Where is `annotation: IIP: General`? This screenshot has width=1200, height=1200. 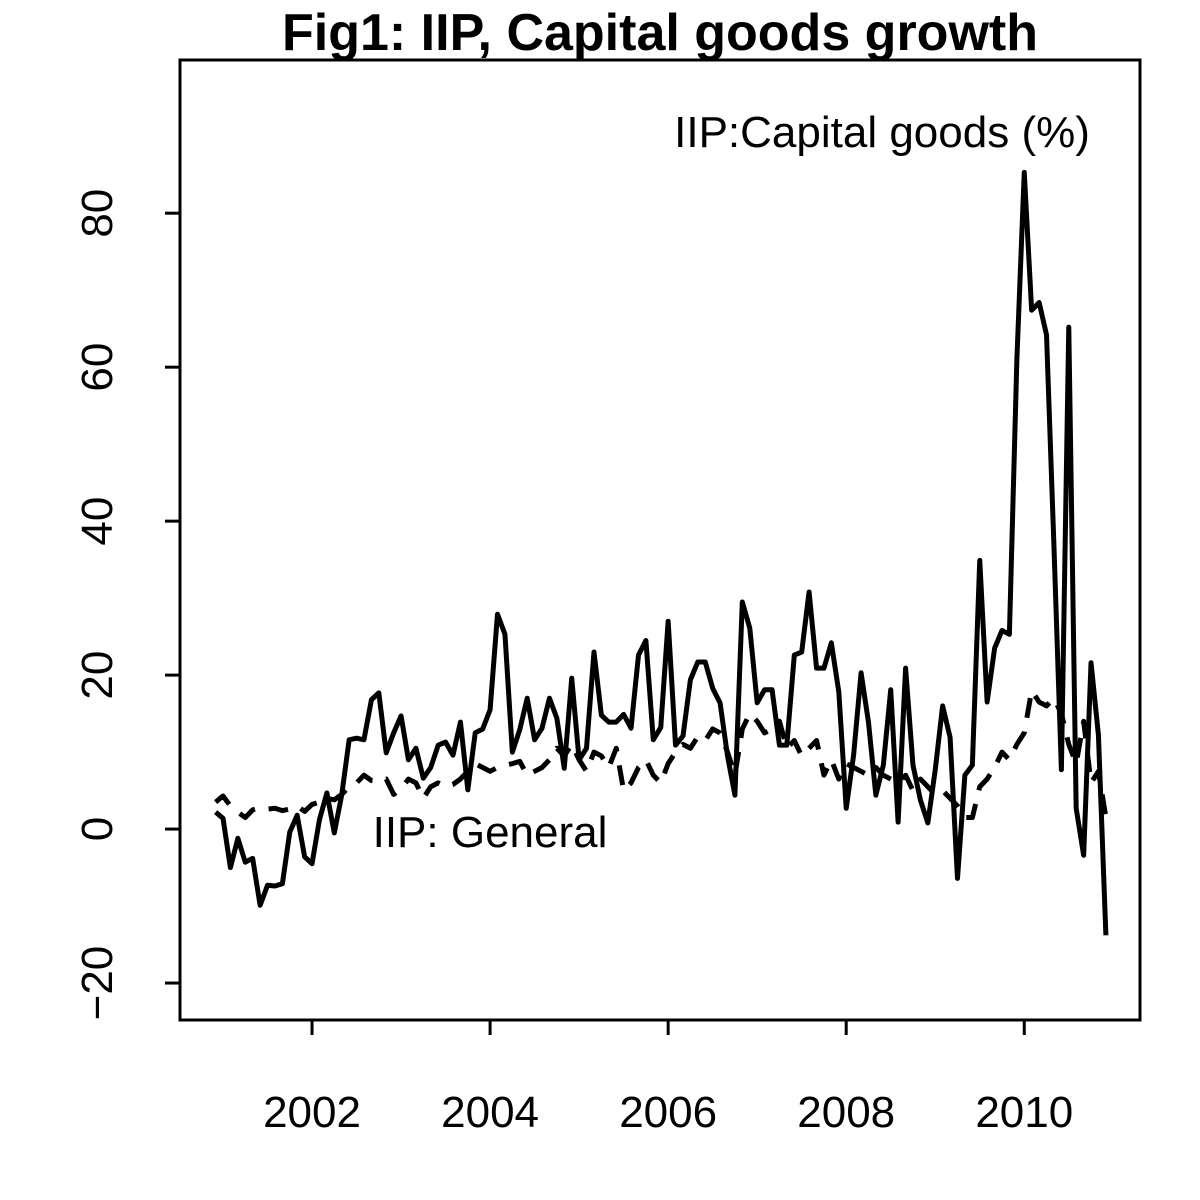 annotation: IIP: General is located at coordinates (490, 832).